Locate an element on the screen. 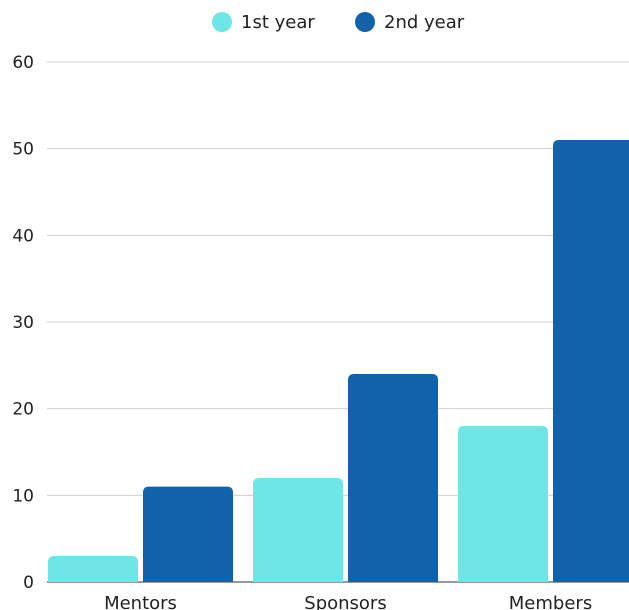 The image size is (629, 610). bar-1st-year-sponsors is located at coordinates (298, 530).